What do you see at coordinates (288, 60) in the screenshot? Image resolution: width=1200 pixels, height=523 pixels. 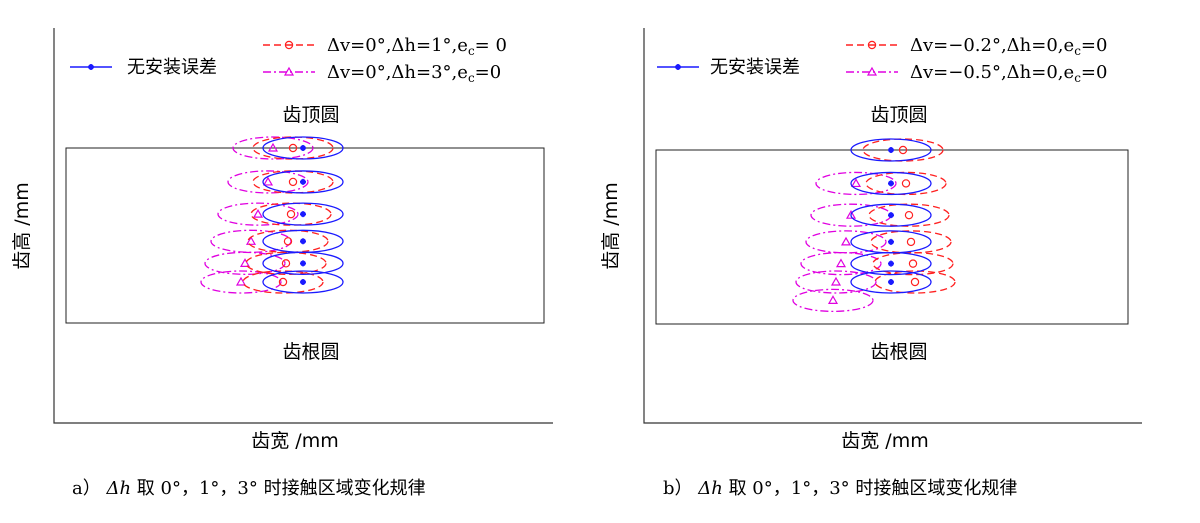 I see `legend-a: 无安装误差 Δv=0°,Δh=1°,ec= 0 Δv=0°,Δh=3°,ec=0` at bounding box center [288, 60].